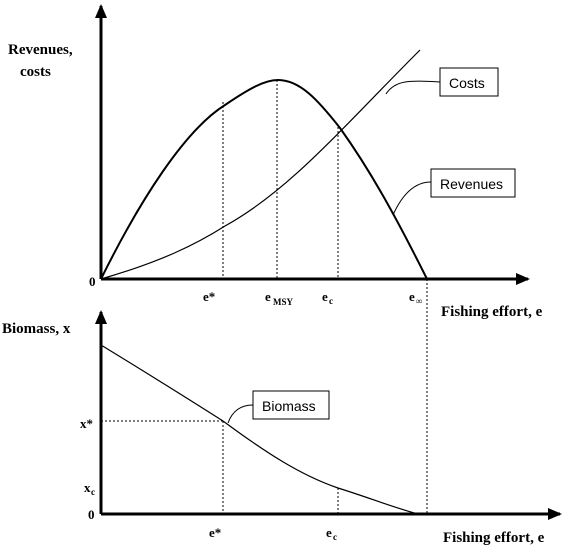  What do you see at coordinates (36, 329) in the screenshot?
I see `bottom-y-title: Biomass, x` at bounding box center [36, 329].